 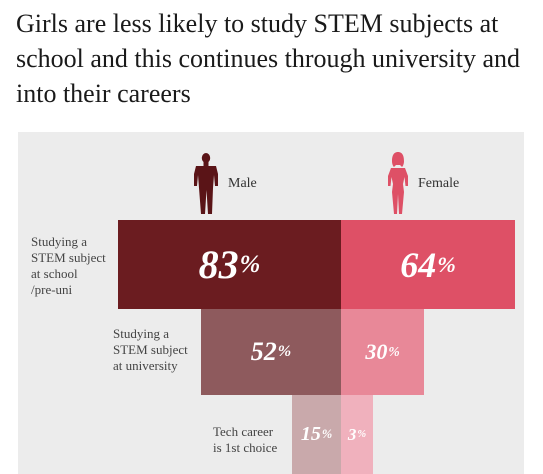 I want to click on value-label: 15, so click(x=310, y=434).